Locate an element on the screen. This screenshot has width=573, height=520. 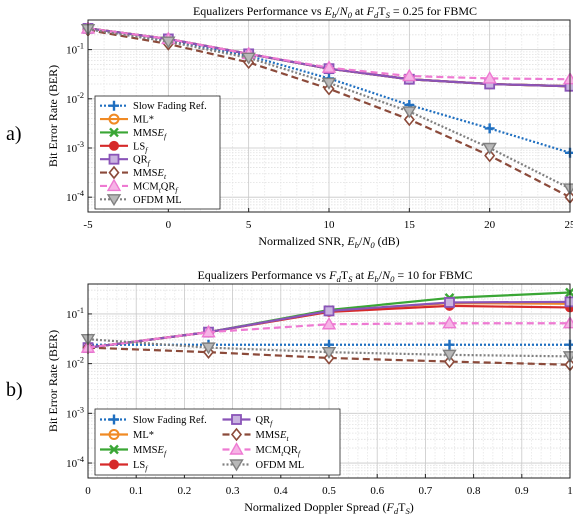
x-axis-label: Normalized Doppler Spread (FdTS) is located at coordinates (329, 508).